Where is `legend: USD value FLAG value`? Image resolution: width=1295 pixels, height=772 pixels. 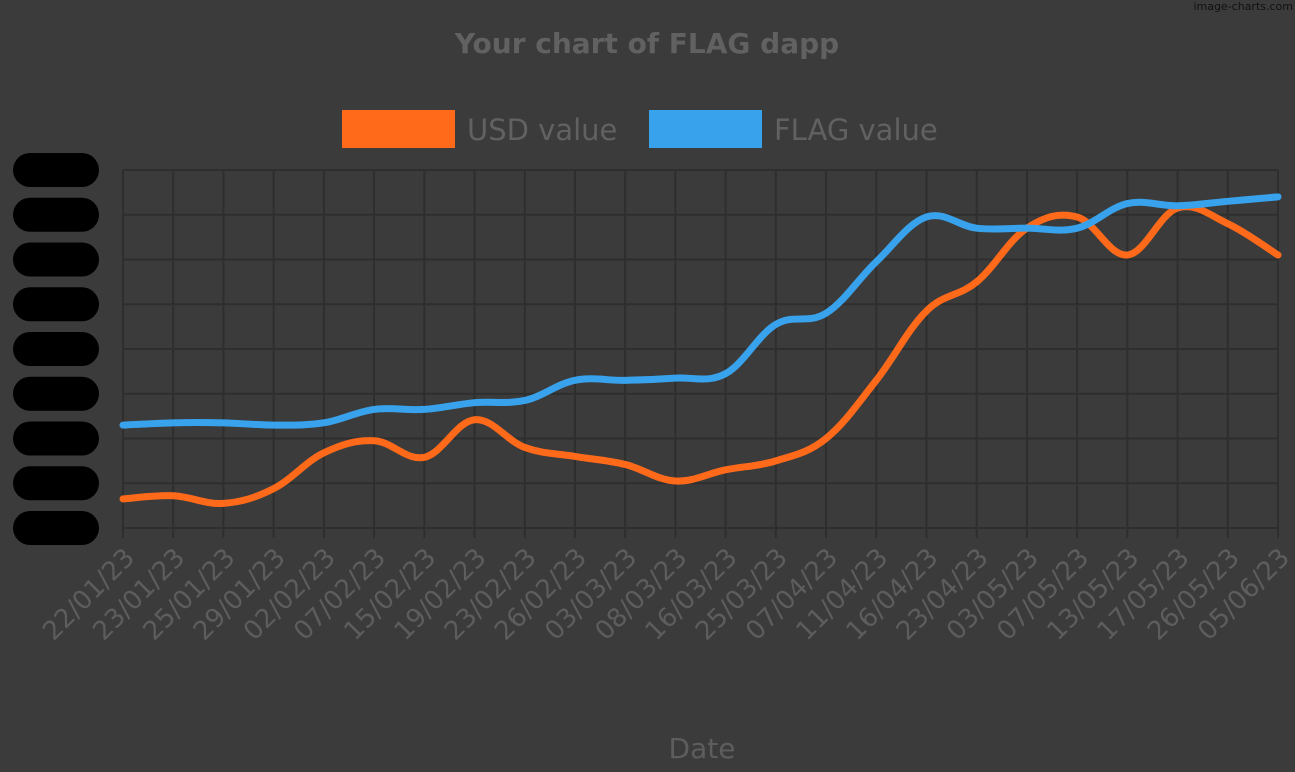
legend: USD value FLAG value is located at coordinates (640, 129).